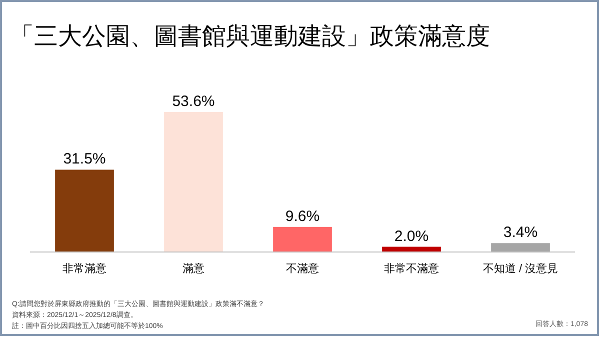 The height and width of the screenshot is (337, 600). I want to click on data-label: 9.6%, so click(302, 216).